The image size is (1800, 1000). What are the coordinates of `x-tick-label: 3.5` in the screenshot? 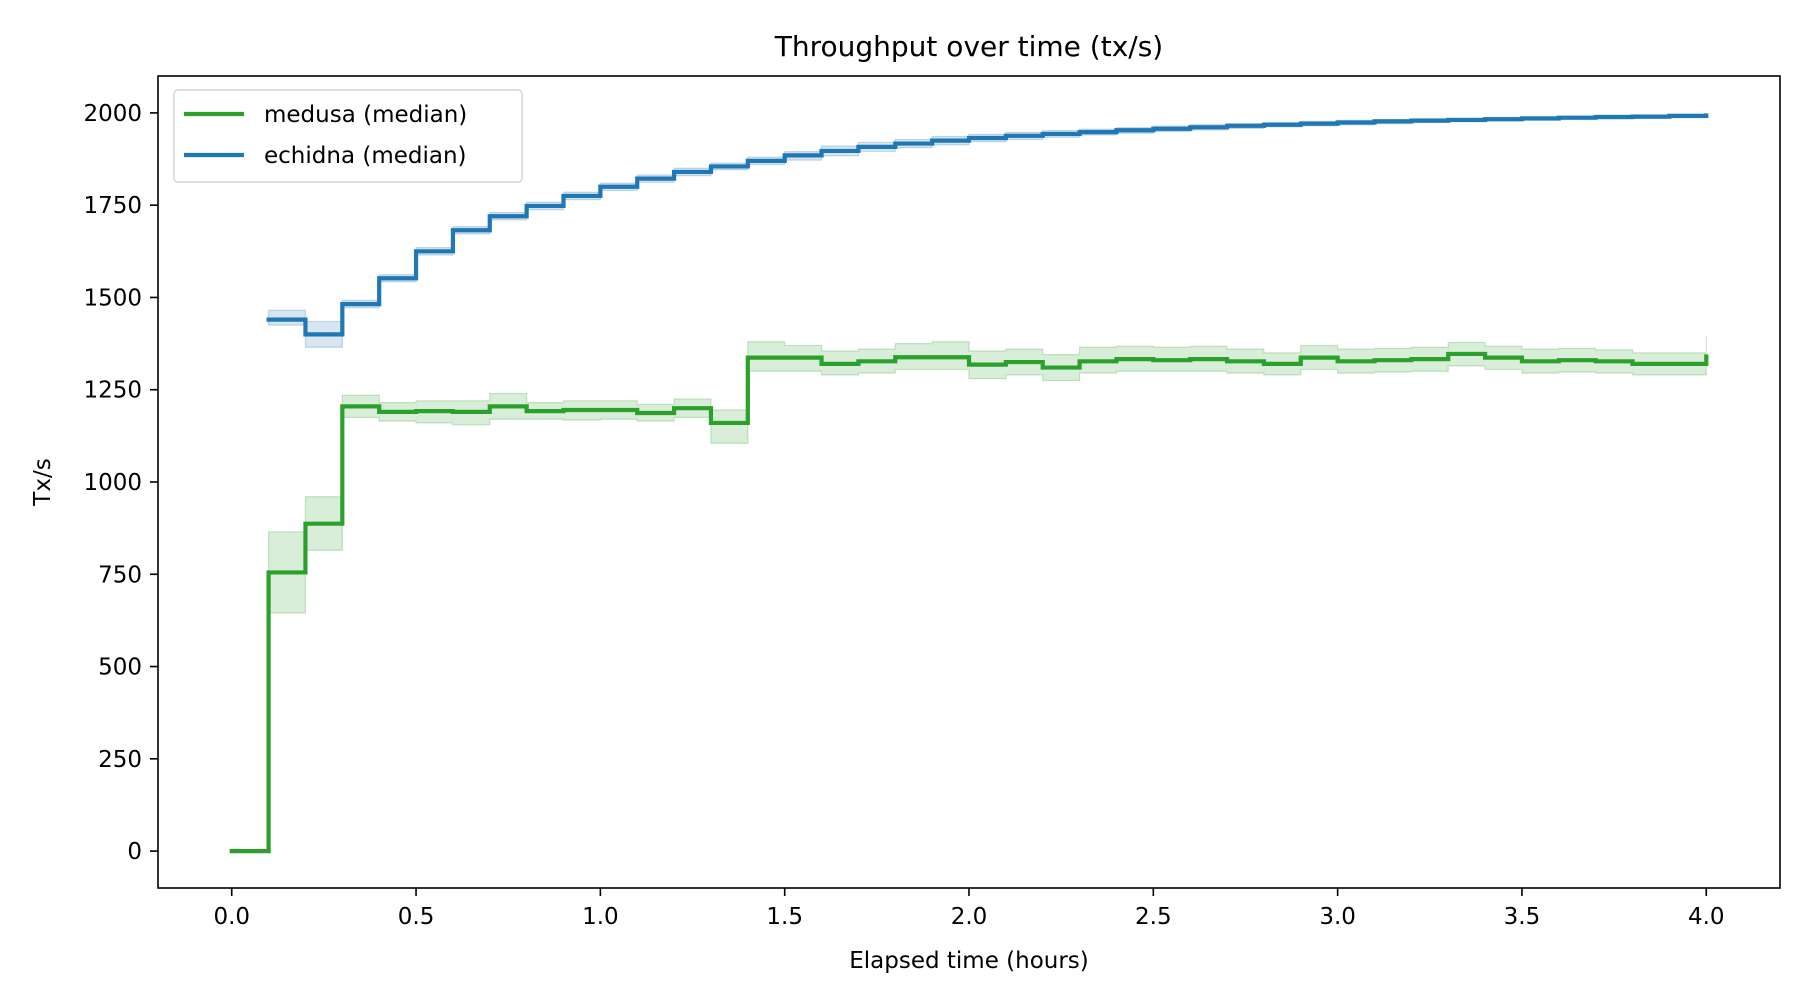 It's located at (1522, 917).